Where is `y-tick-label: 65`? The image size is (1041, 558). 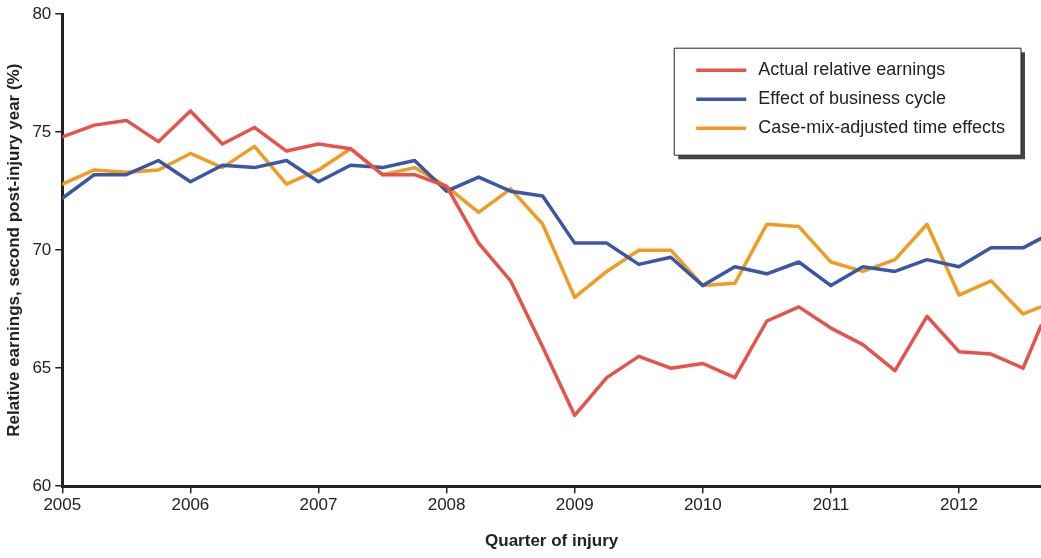 y-tick-label: 65 is located at coordinates (42, 367).